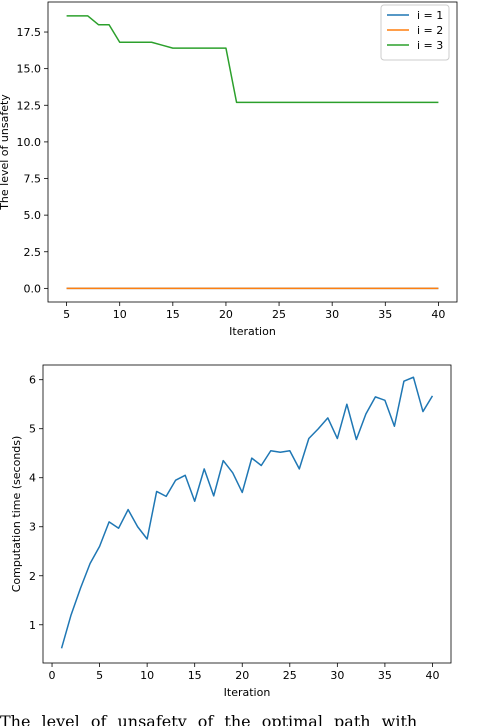 The height and width of the screenshot is (726, 488). What do you see at coordinates (430, 45) in the screenshot?
I see `chart1-legend-label-3: i = 3` at bounding box center [430, 45].